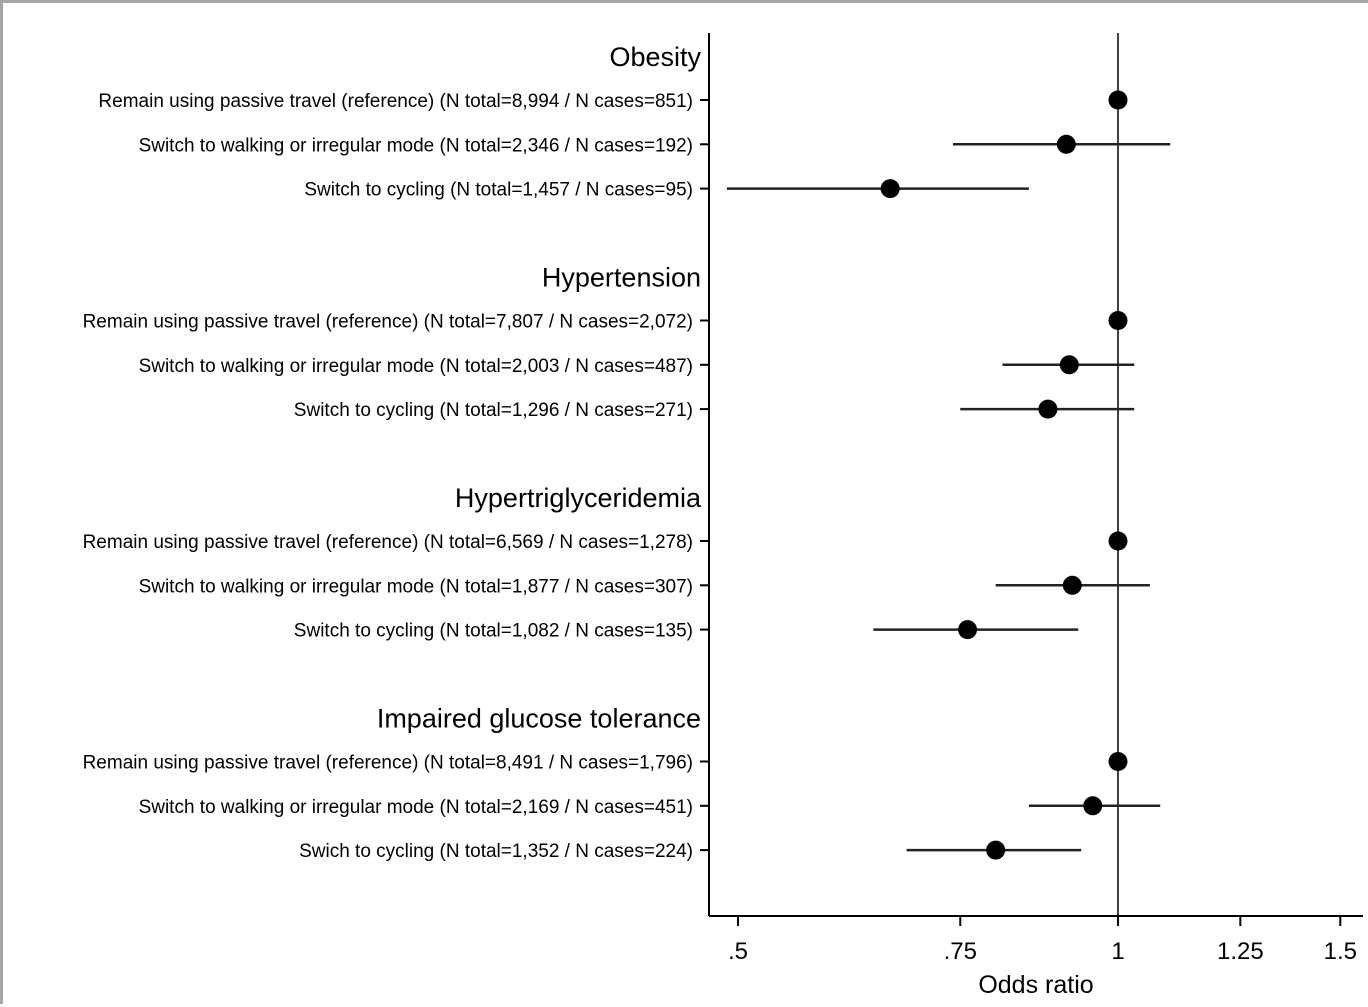  What do you see at coordinates (539, 719) in the screenshot?
I see `group-title: Impaired glucose tolerance` at bounding box center [539, 719].